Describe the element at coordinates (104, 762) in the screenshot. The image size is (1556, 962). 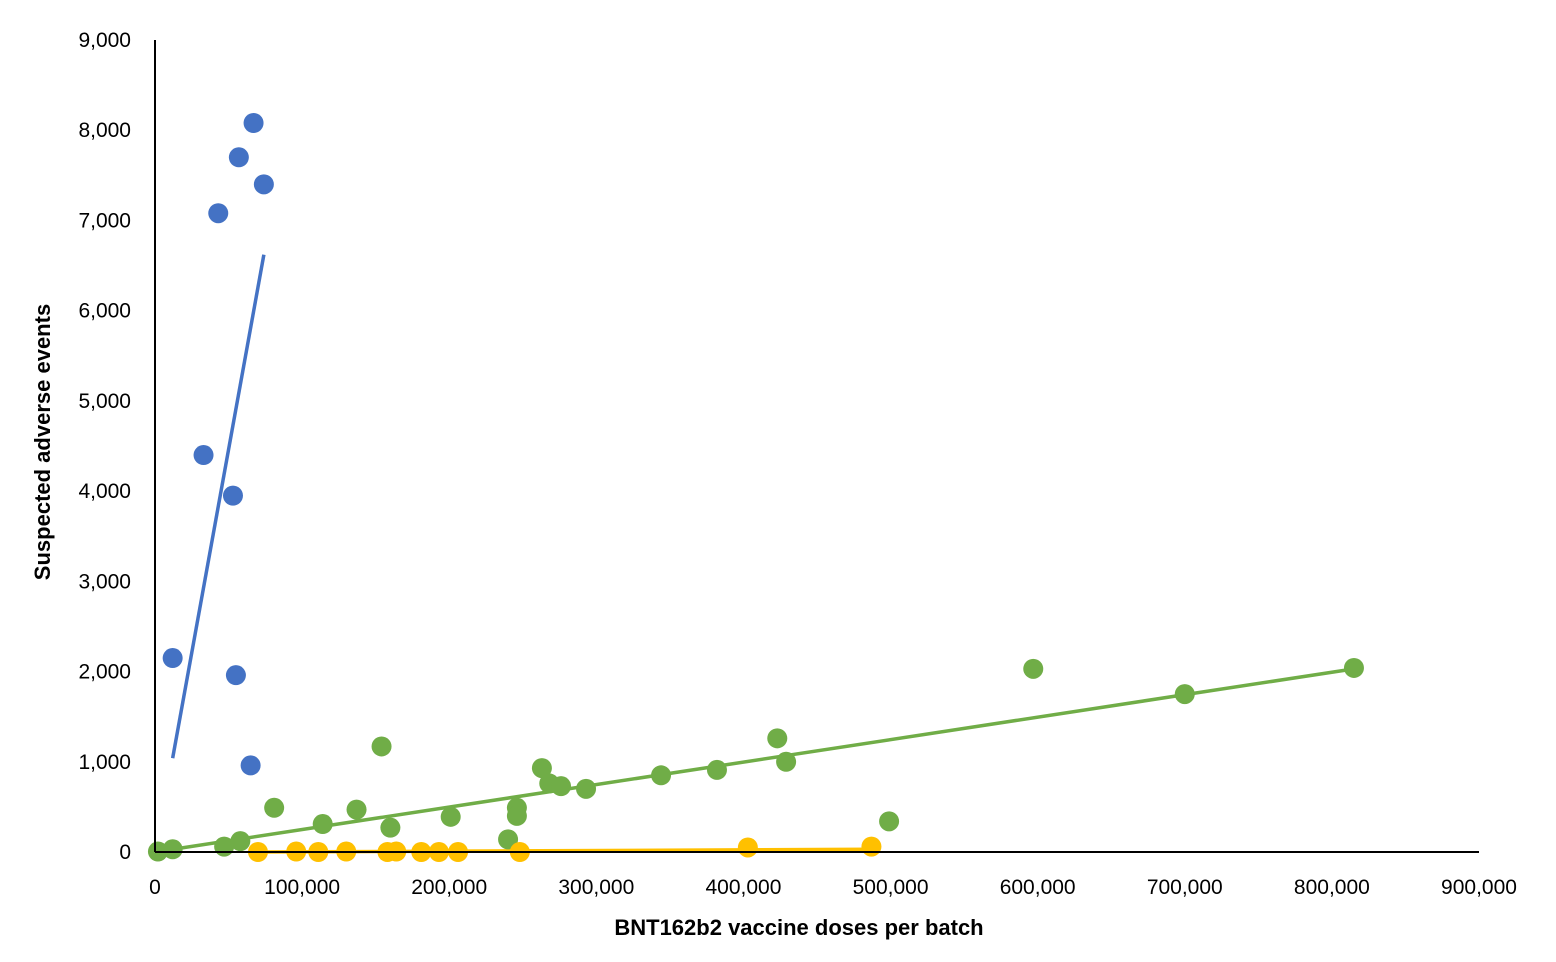
I see `y-tick-label: 1,000` at that location.